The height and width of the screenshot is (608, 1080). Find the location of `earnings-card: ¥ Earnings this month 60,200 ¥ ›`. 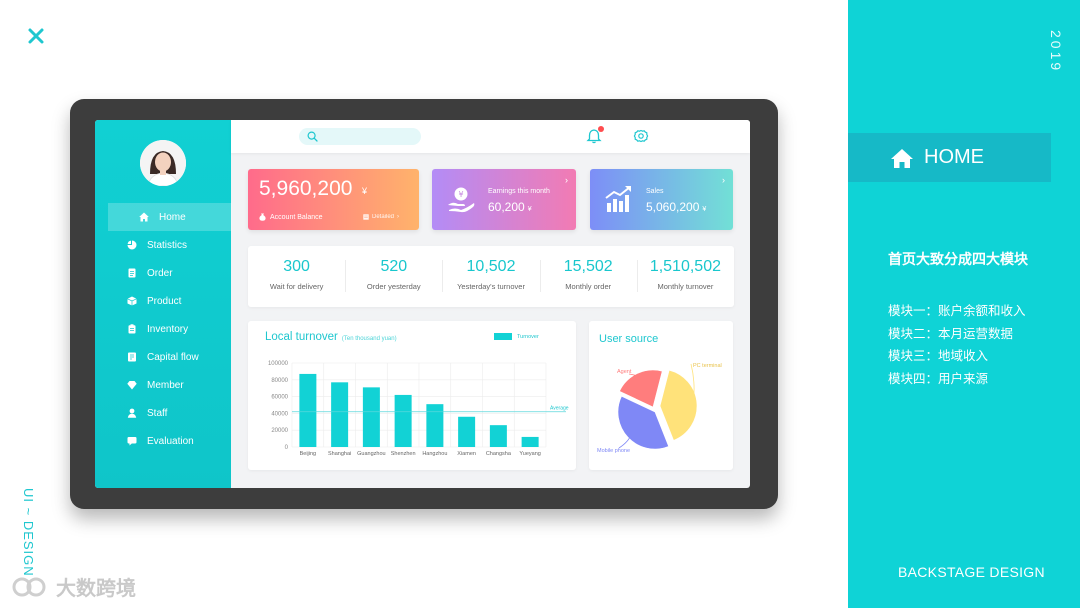

earnings-card: ¥ Earnings this month 60,200 ¥ › is located at coordinates (504, 199).